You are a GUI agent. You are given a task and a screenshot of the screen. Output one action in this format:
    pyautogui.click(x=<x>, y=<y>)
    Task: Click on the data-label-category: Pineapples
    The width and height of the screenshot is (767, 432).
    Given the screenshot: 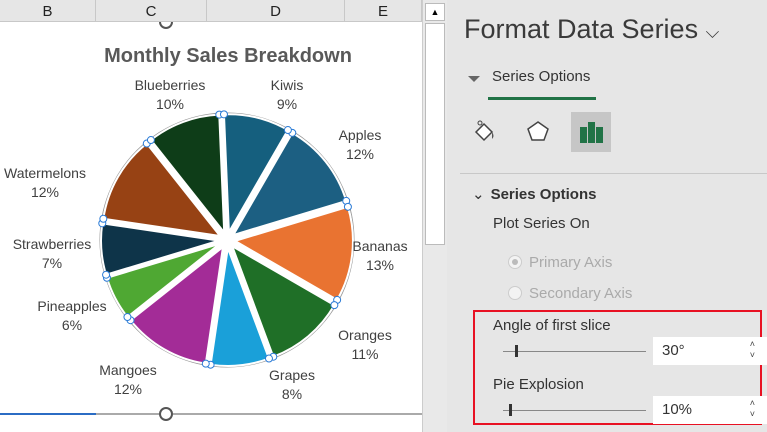 What is the action you would take?
    pyautogui.click(x=71, y=306)
    